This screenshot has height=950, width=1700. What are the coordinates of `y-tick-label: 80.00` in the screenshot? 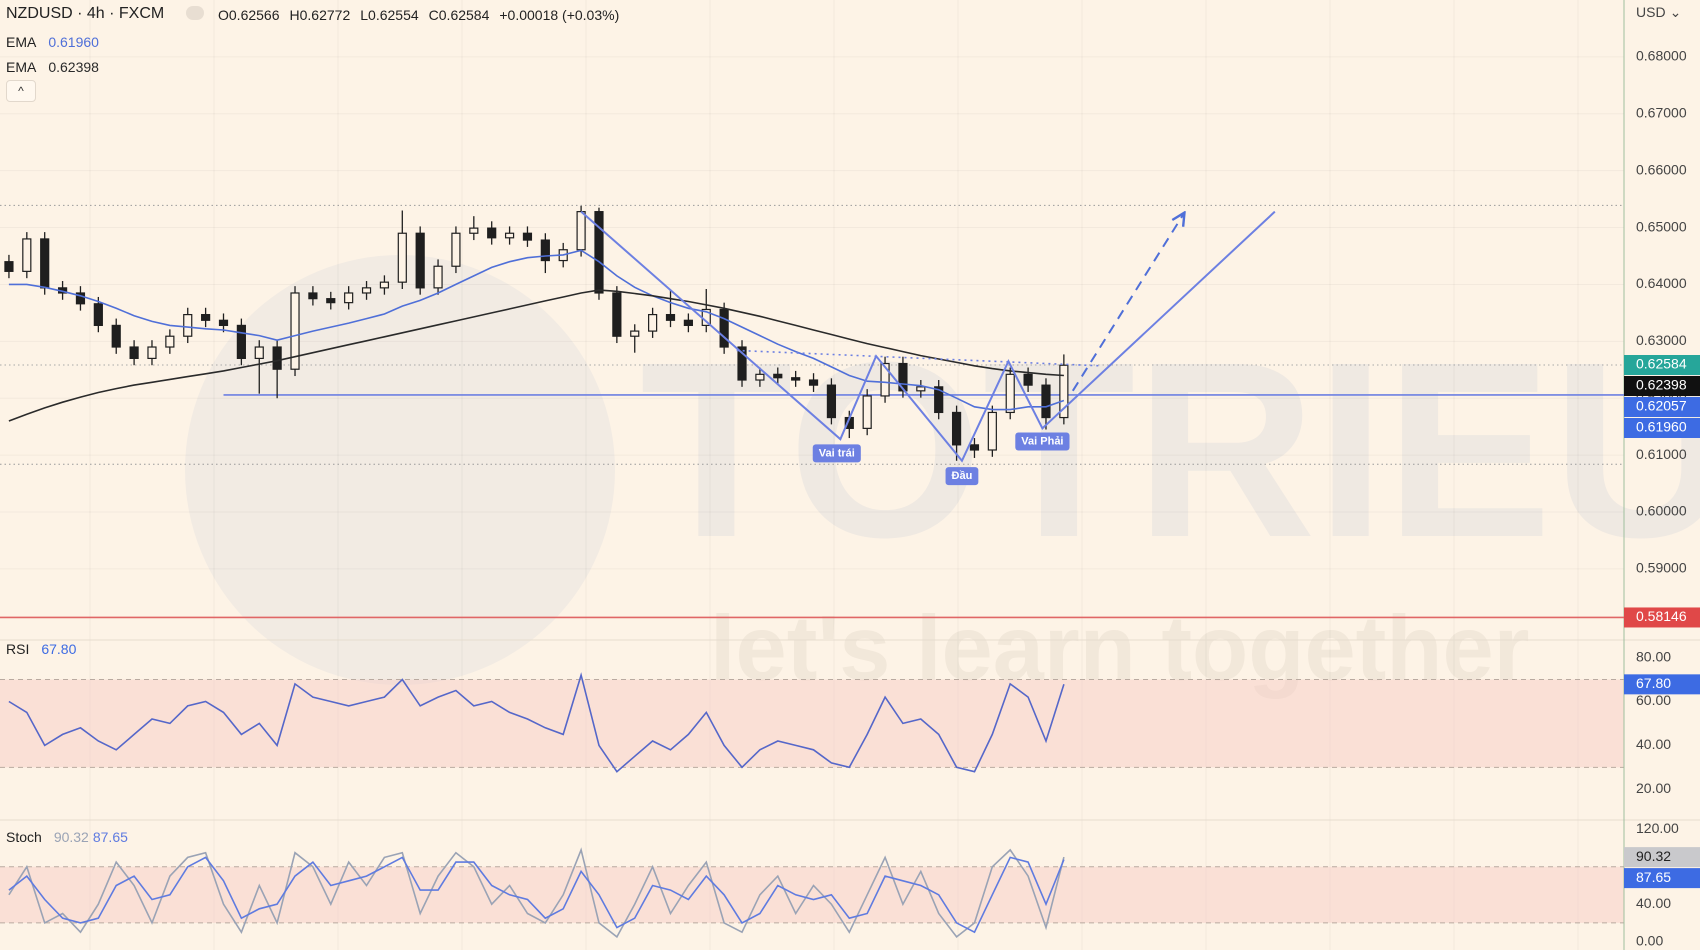 It's located at (1653, 656).